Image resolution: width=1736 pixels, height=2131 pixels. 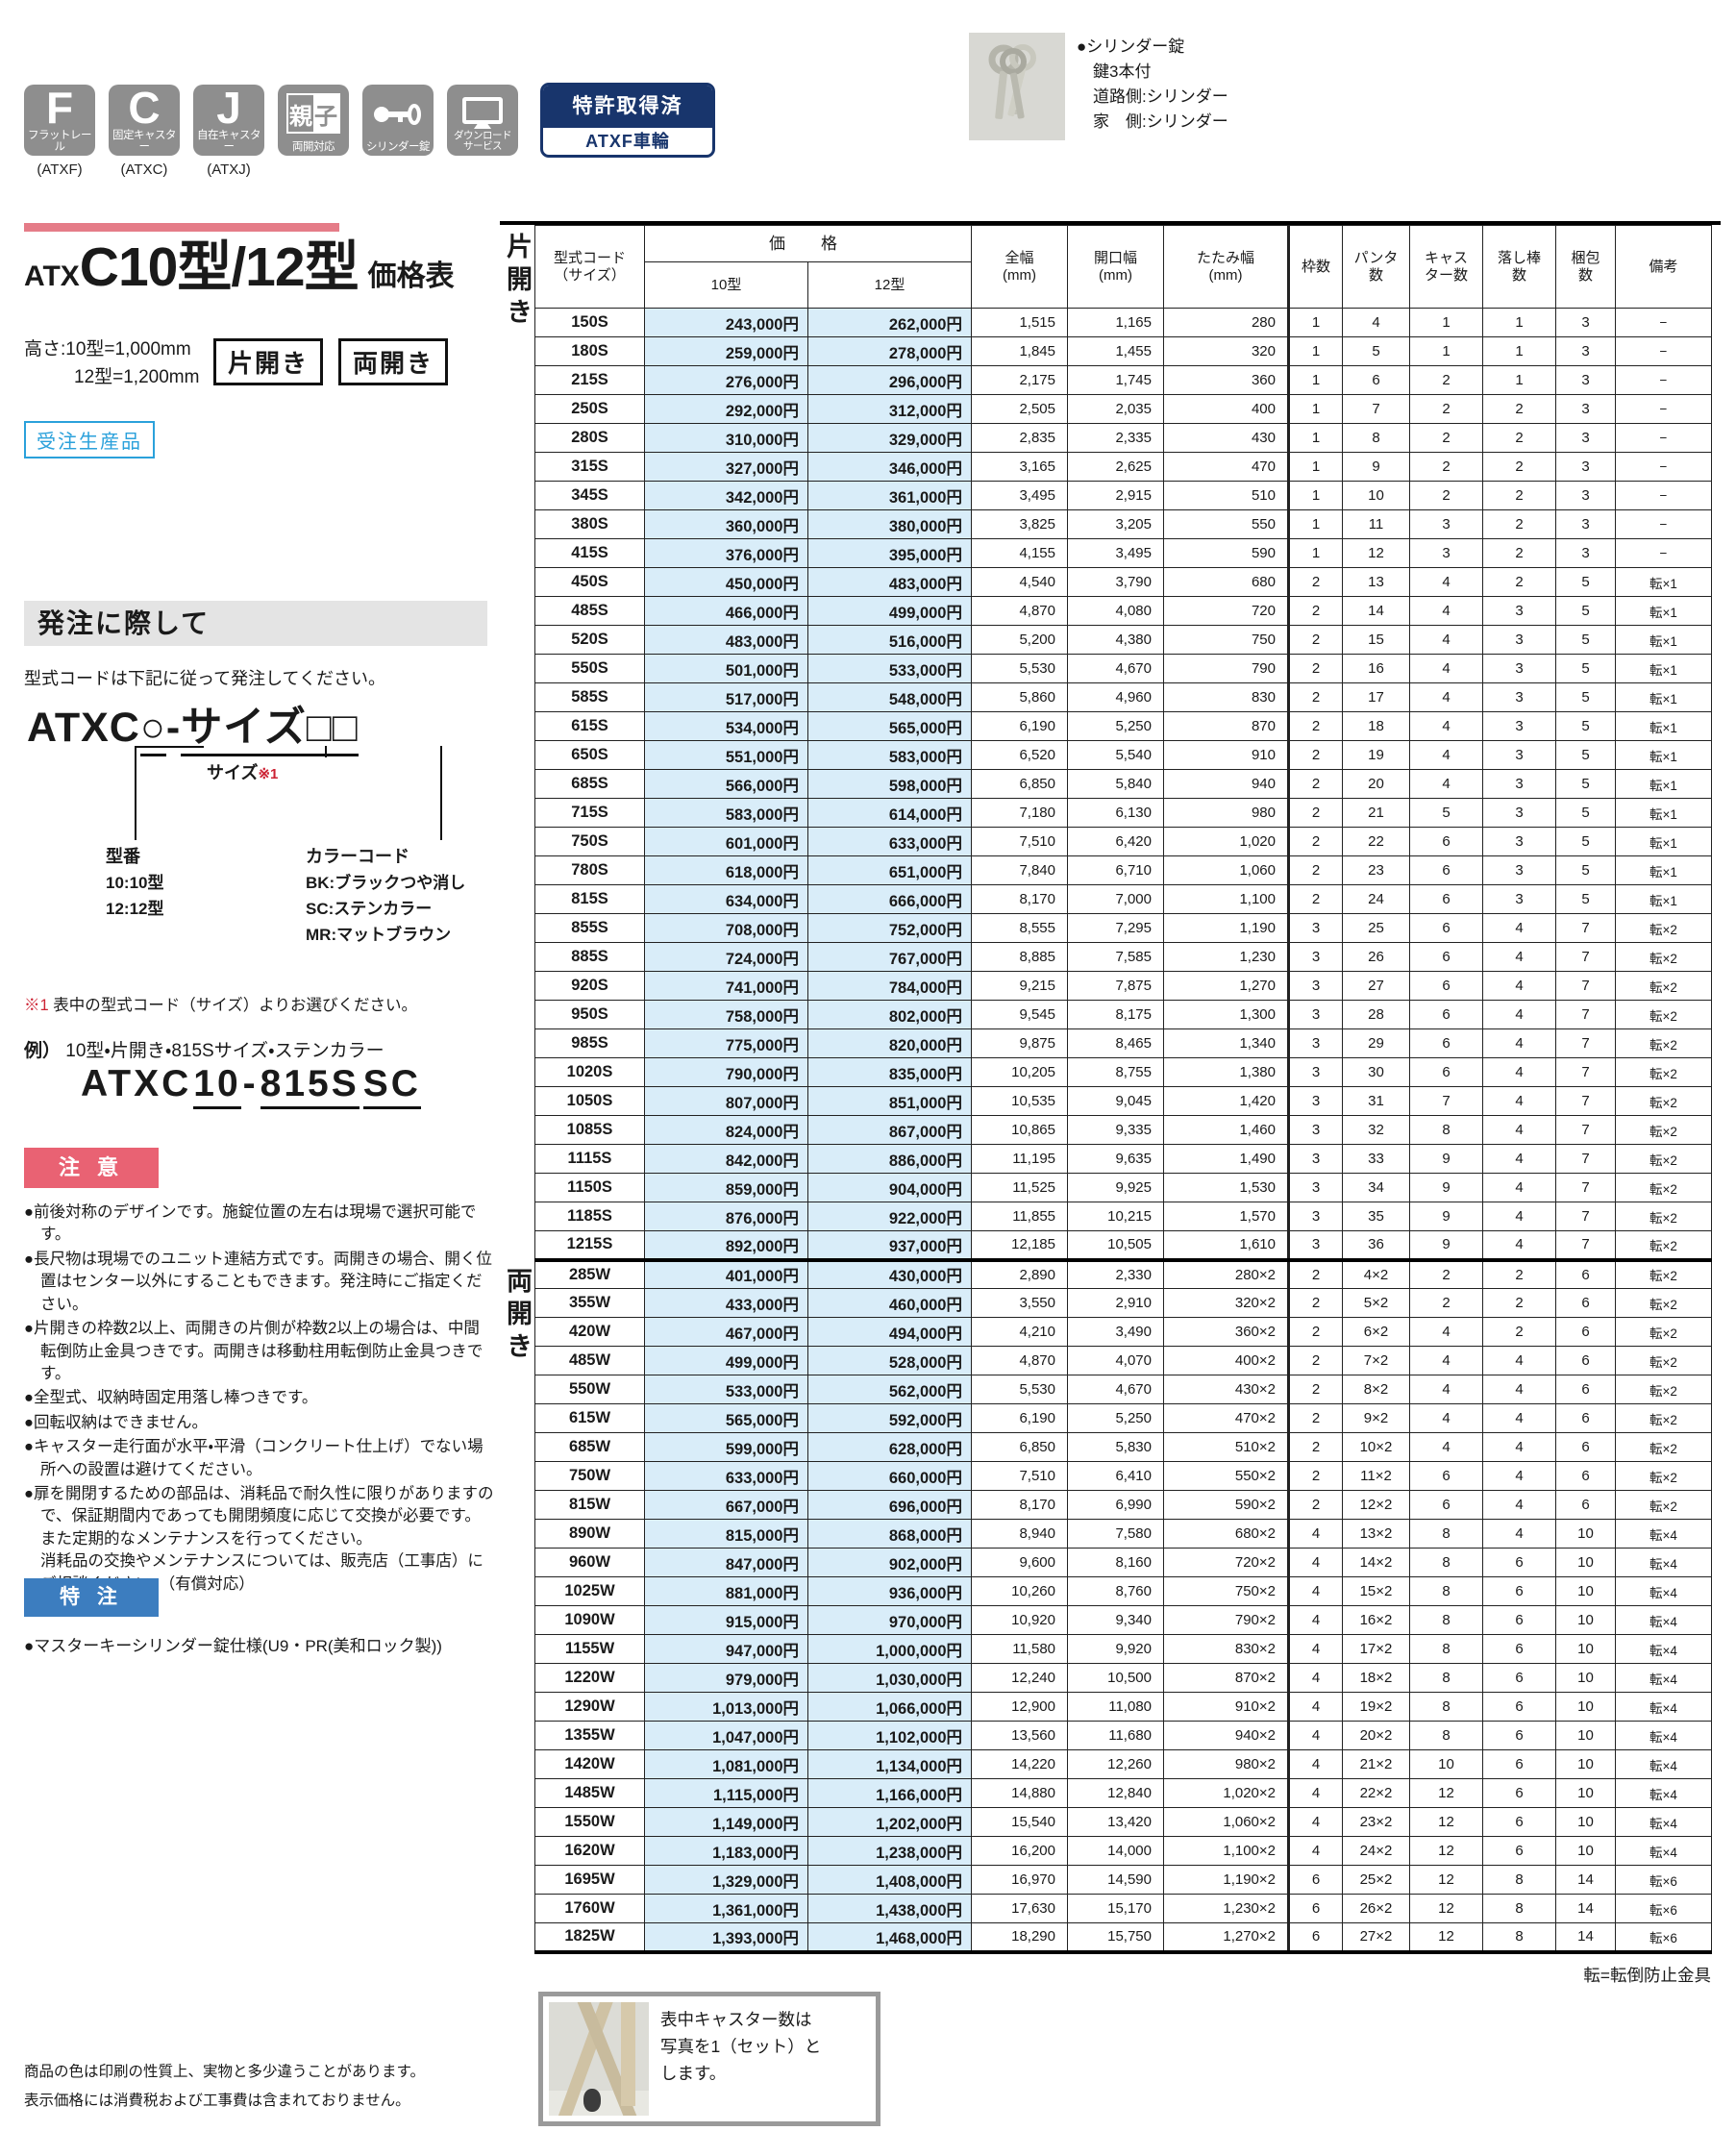 What do you see at coordinates (1226, 1130) in the screenshot?
I see `cell-folded-width: 1,460` at bounding box center [1226, 1130].